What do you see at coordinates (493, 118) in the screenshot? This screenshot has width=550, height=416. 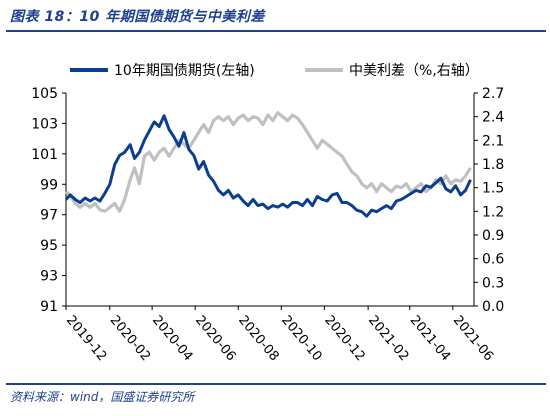 I see `y-right-tick-label: 2.4` at bounding box center [493, 118].